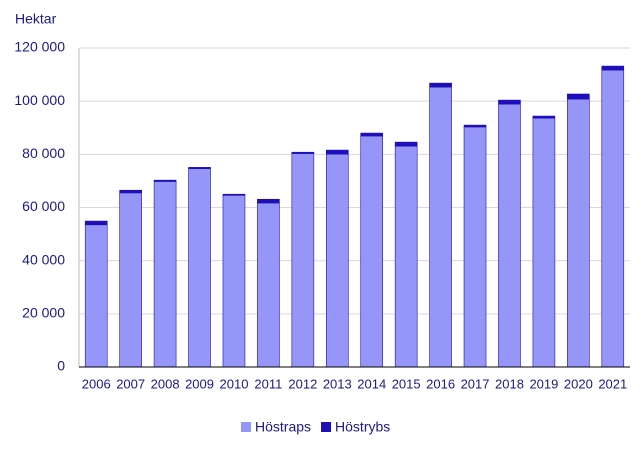 The width and height of the screenshot is (643, 458). What do you see at coordinates (371, 383) in the screenshot?
I see `x-tick-label: 2014` at bounding box center [371, 383].